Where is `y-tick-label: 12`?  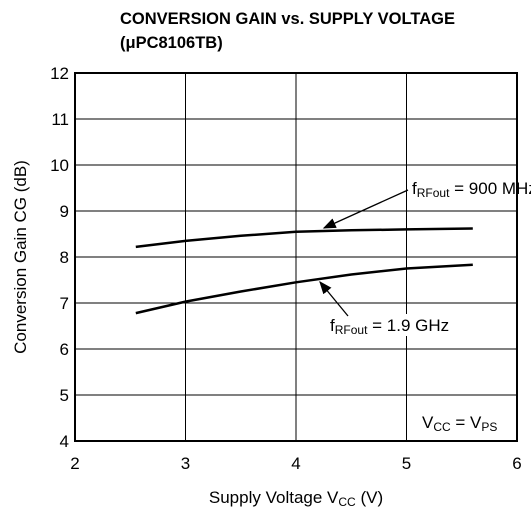
y-tick-label: 12 is located at coordinates (59, 73).